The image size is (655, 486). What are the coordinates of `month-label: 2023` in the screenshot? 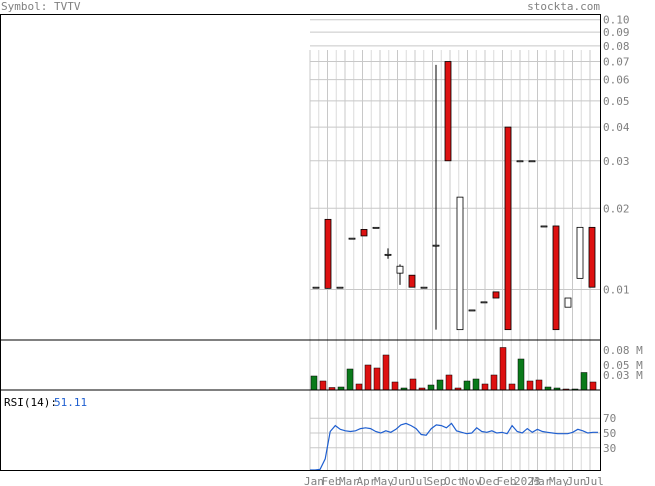 It's located at (527, 480).